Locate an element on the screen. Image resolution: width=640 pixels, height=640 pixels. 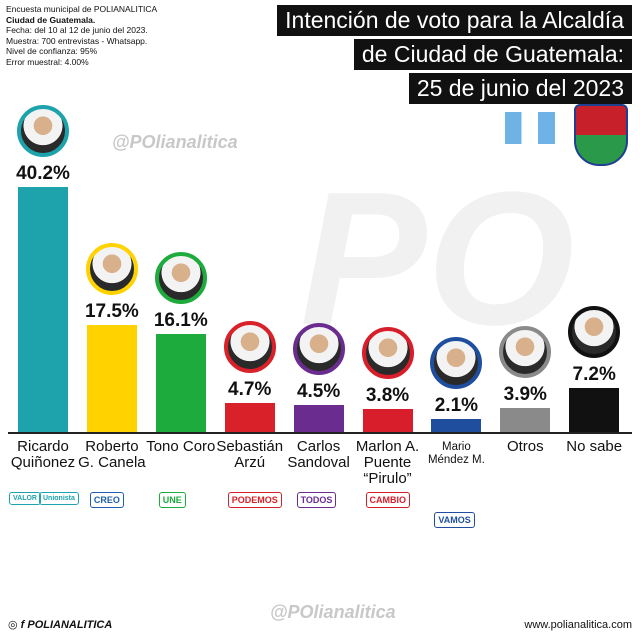
info-line: Fecha: del 10 al 12 de junio del 2023. is located at coordinates (77, 30).